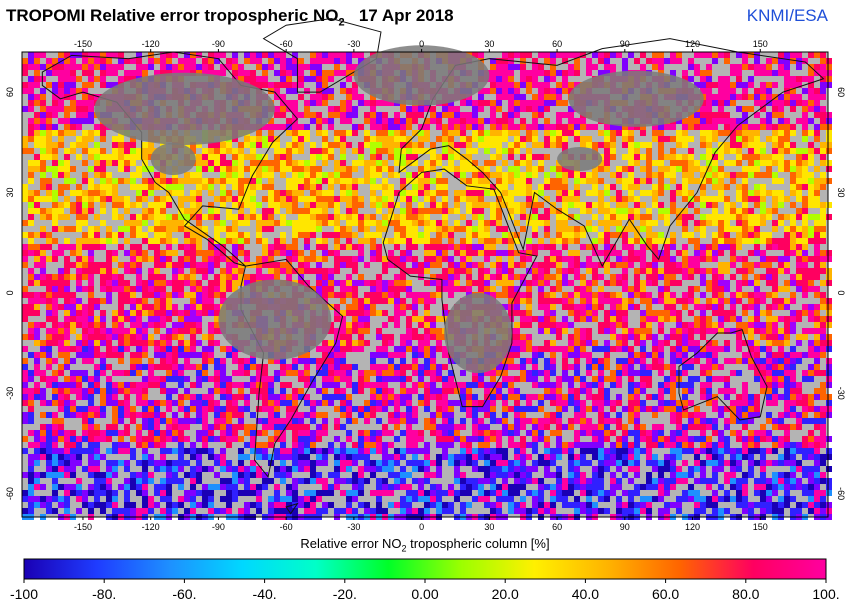 This screenshot has width=850, height=615. Describe the element at coordinates (351, 543) in the screenshot. I see `colorbar-title-text: Relative error NO` at that location.